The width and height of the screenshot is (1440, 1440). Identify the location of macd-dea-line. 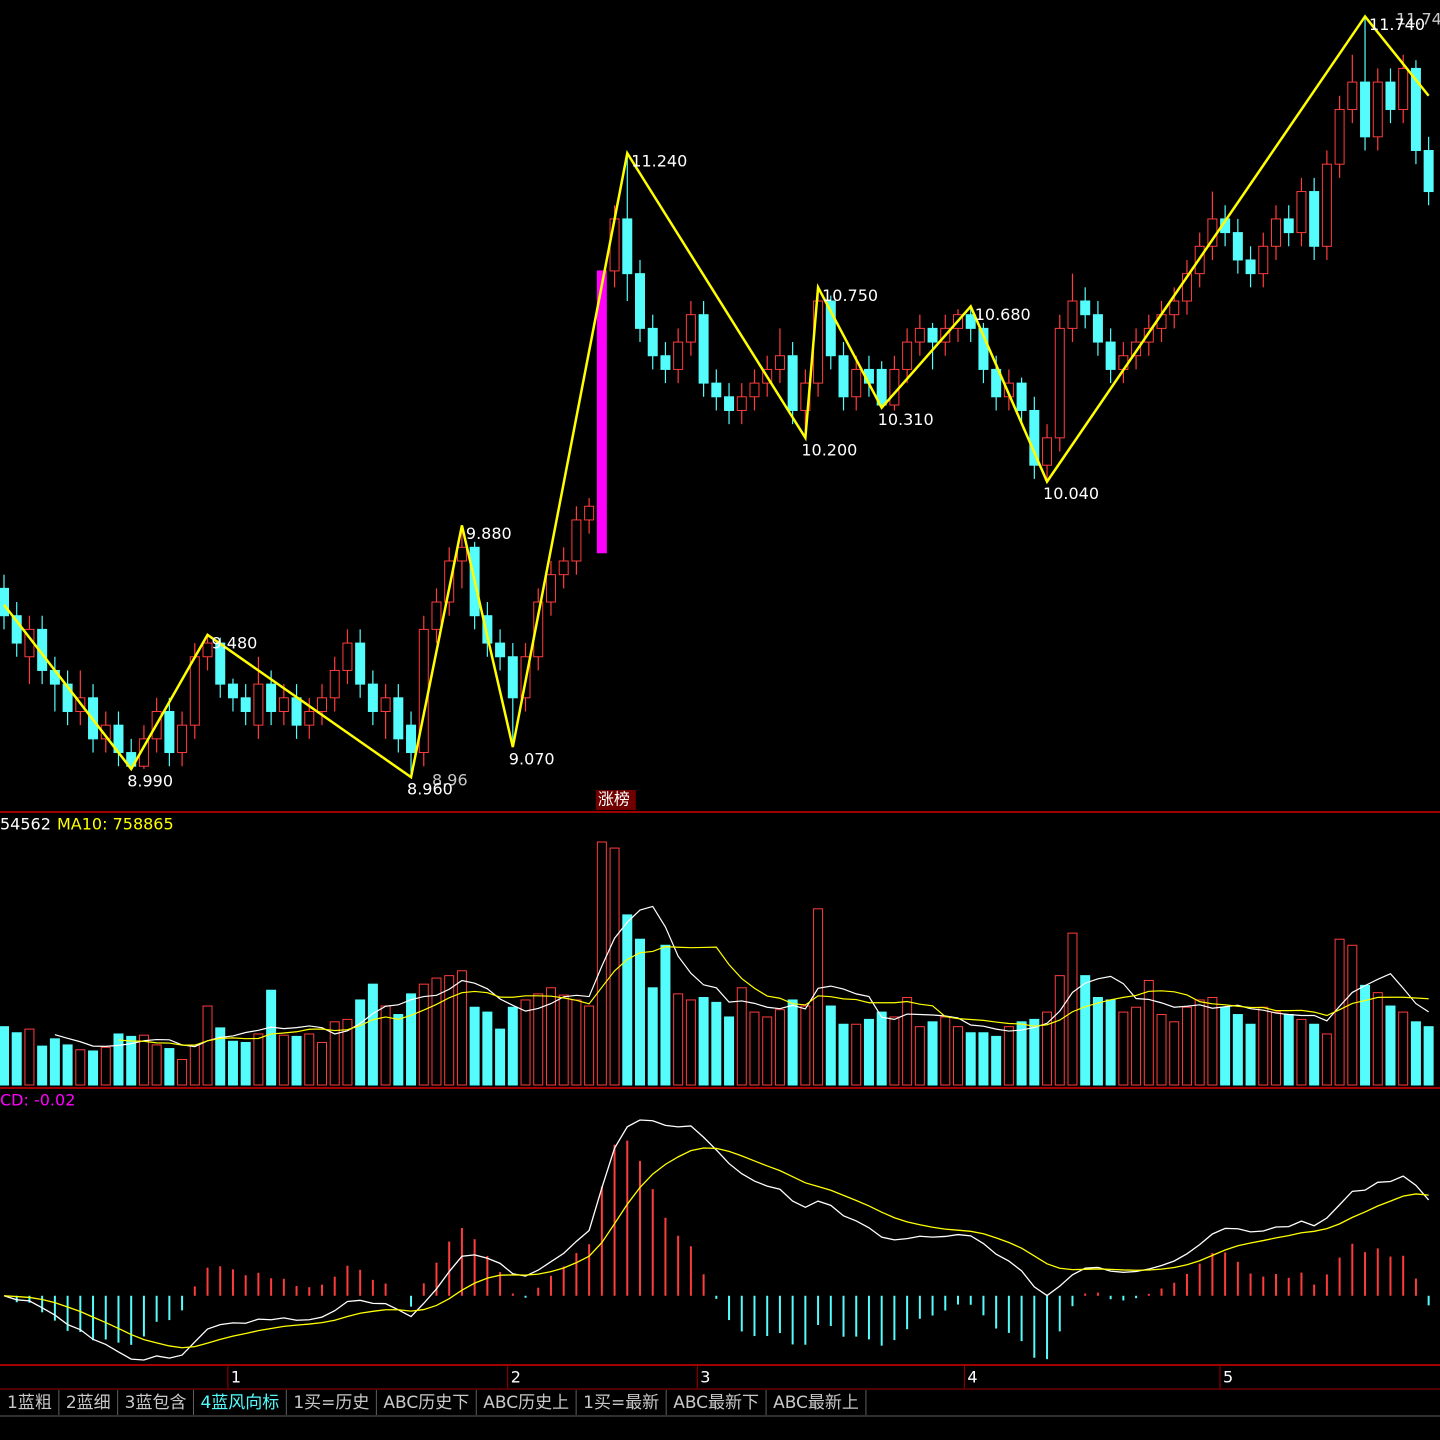
(716, 1248).